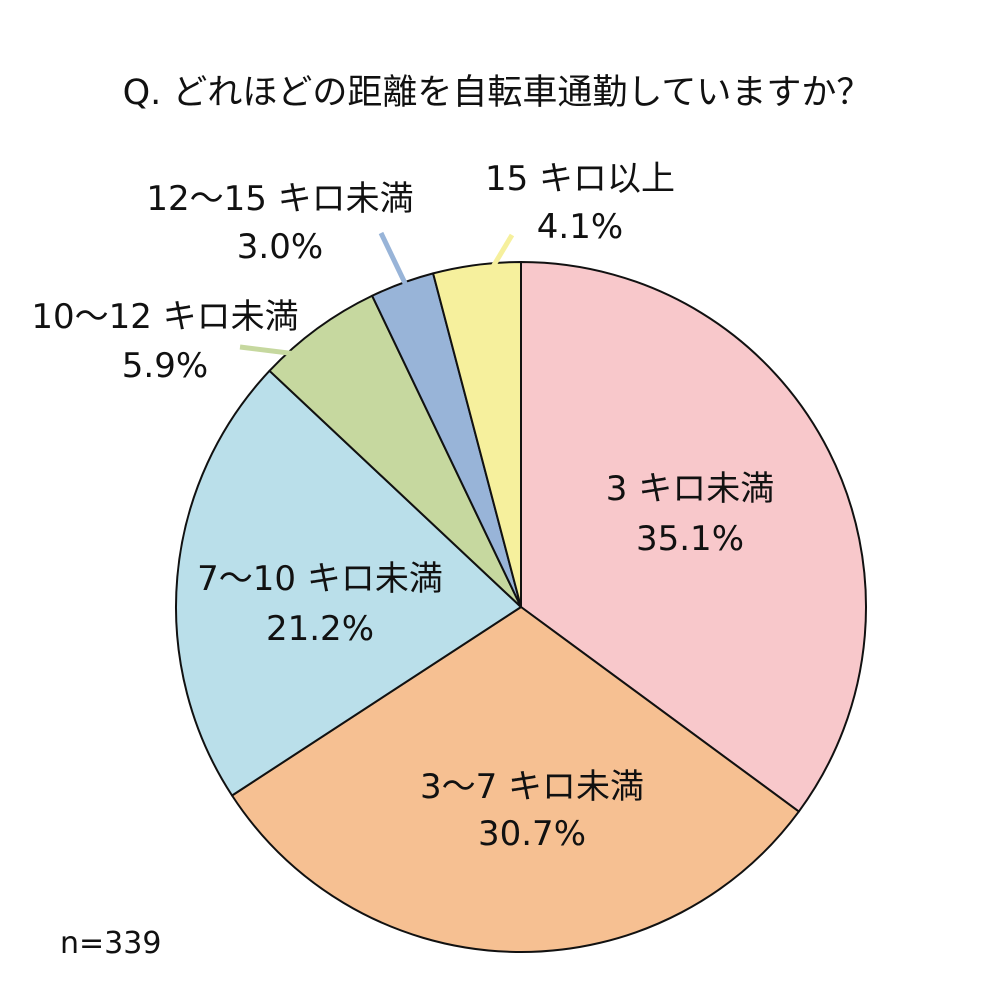 The image size is (1000, 1000). Describe the element at coordinates (580, 227) in the screenshot. I see `slice-value-label: 4.1%` at that location.